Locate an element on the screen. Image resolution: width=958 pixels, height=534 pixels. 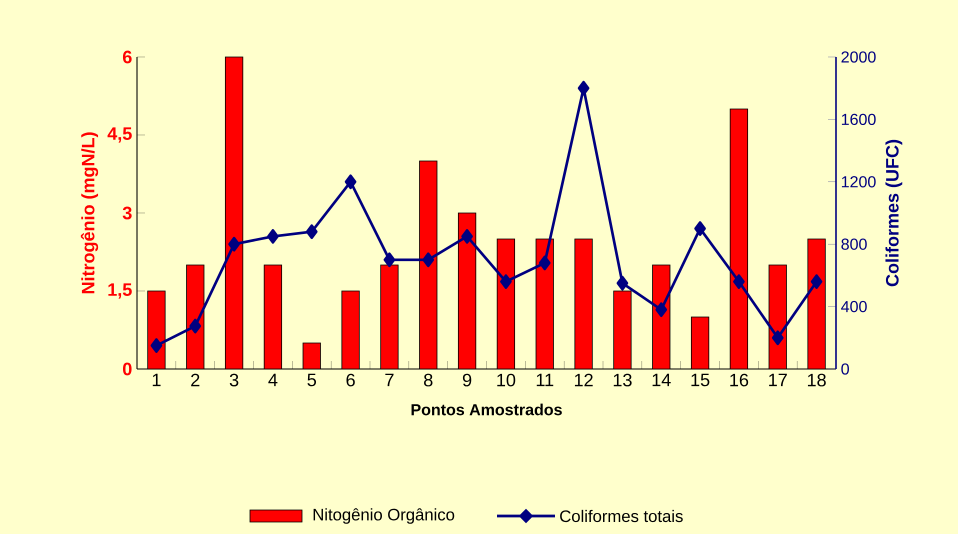
y-axis-title: Nitrogênio (mgN/L) is located at coordinates (89, 213).